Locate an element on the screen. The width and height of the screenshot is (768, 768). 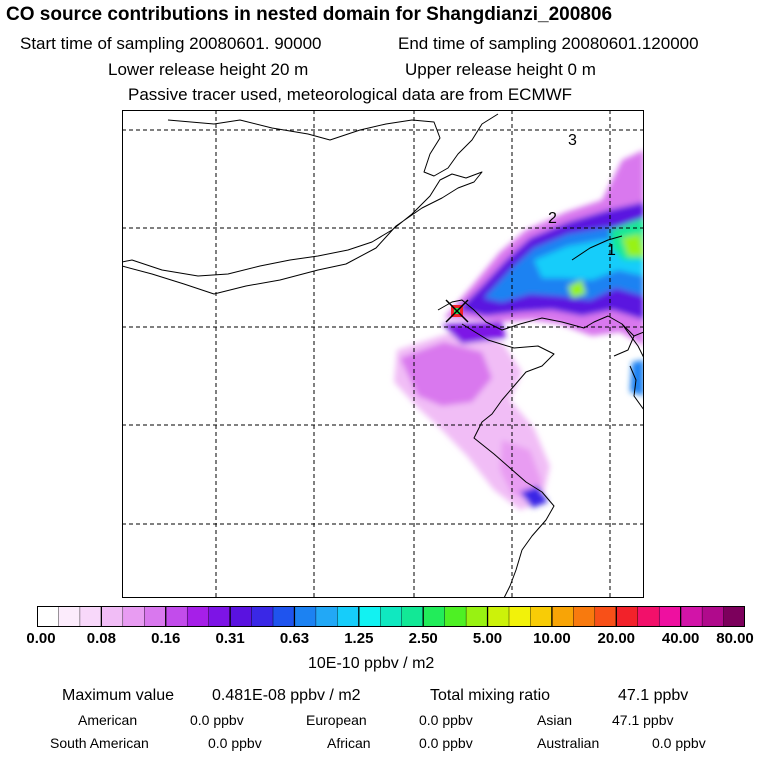
colorbar is located at coordinates (391, 616).